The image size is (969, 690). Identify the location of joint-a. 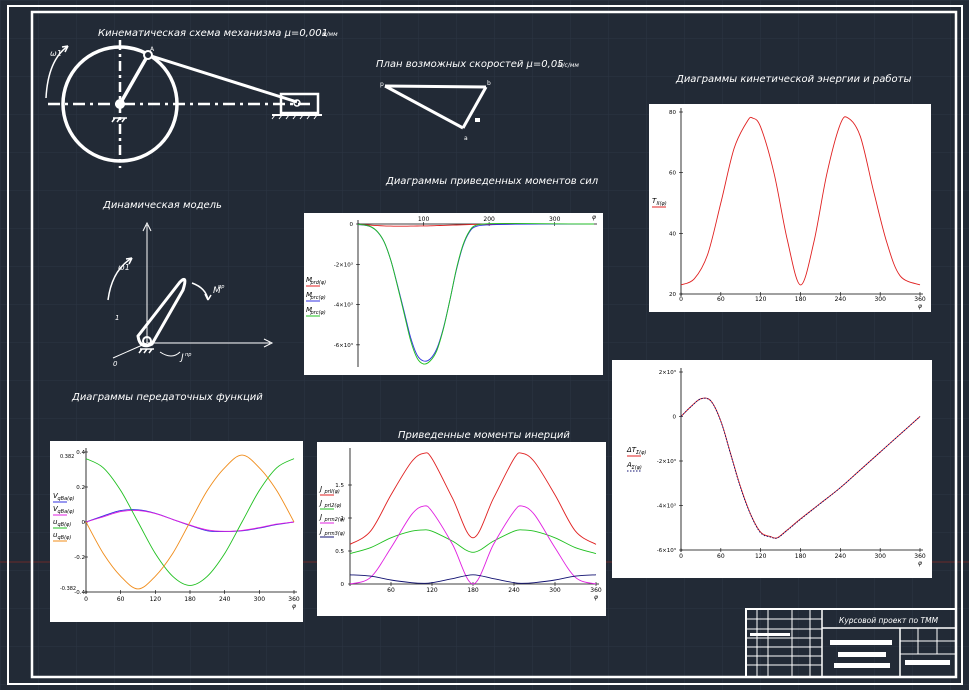
(148, 55).